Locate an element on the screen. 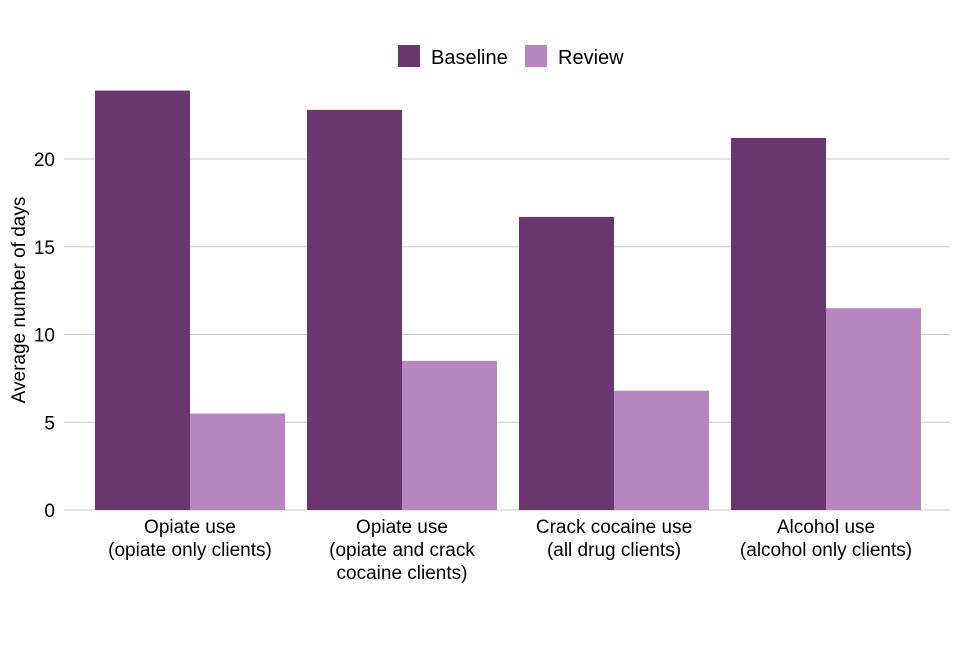 The height and width of the screenshot is (645, 960). x-category-label-line: Alcohol use is located at coordinates (826, 527).